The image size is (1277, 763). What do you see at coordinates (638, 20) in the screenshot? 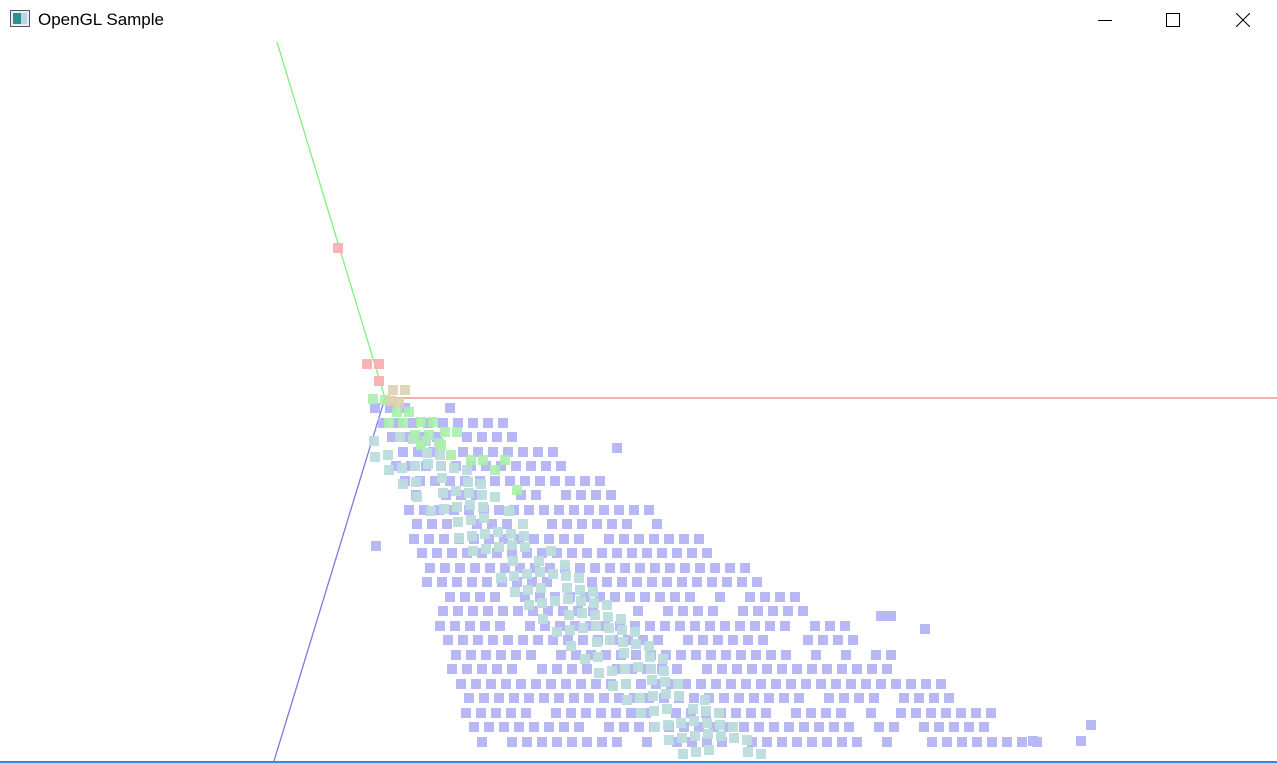
I see `title-bar: OpenGL Sample` at bounding box center [638, 20].